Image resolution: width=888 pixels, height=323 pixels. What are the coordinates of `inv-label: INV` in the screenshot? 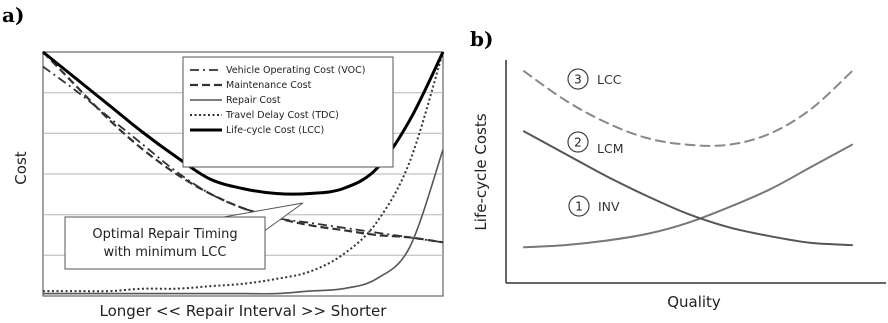 It's located at (609, 206).